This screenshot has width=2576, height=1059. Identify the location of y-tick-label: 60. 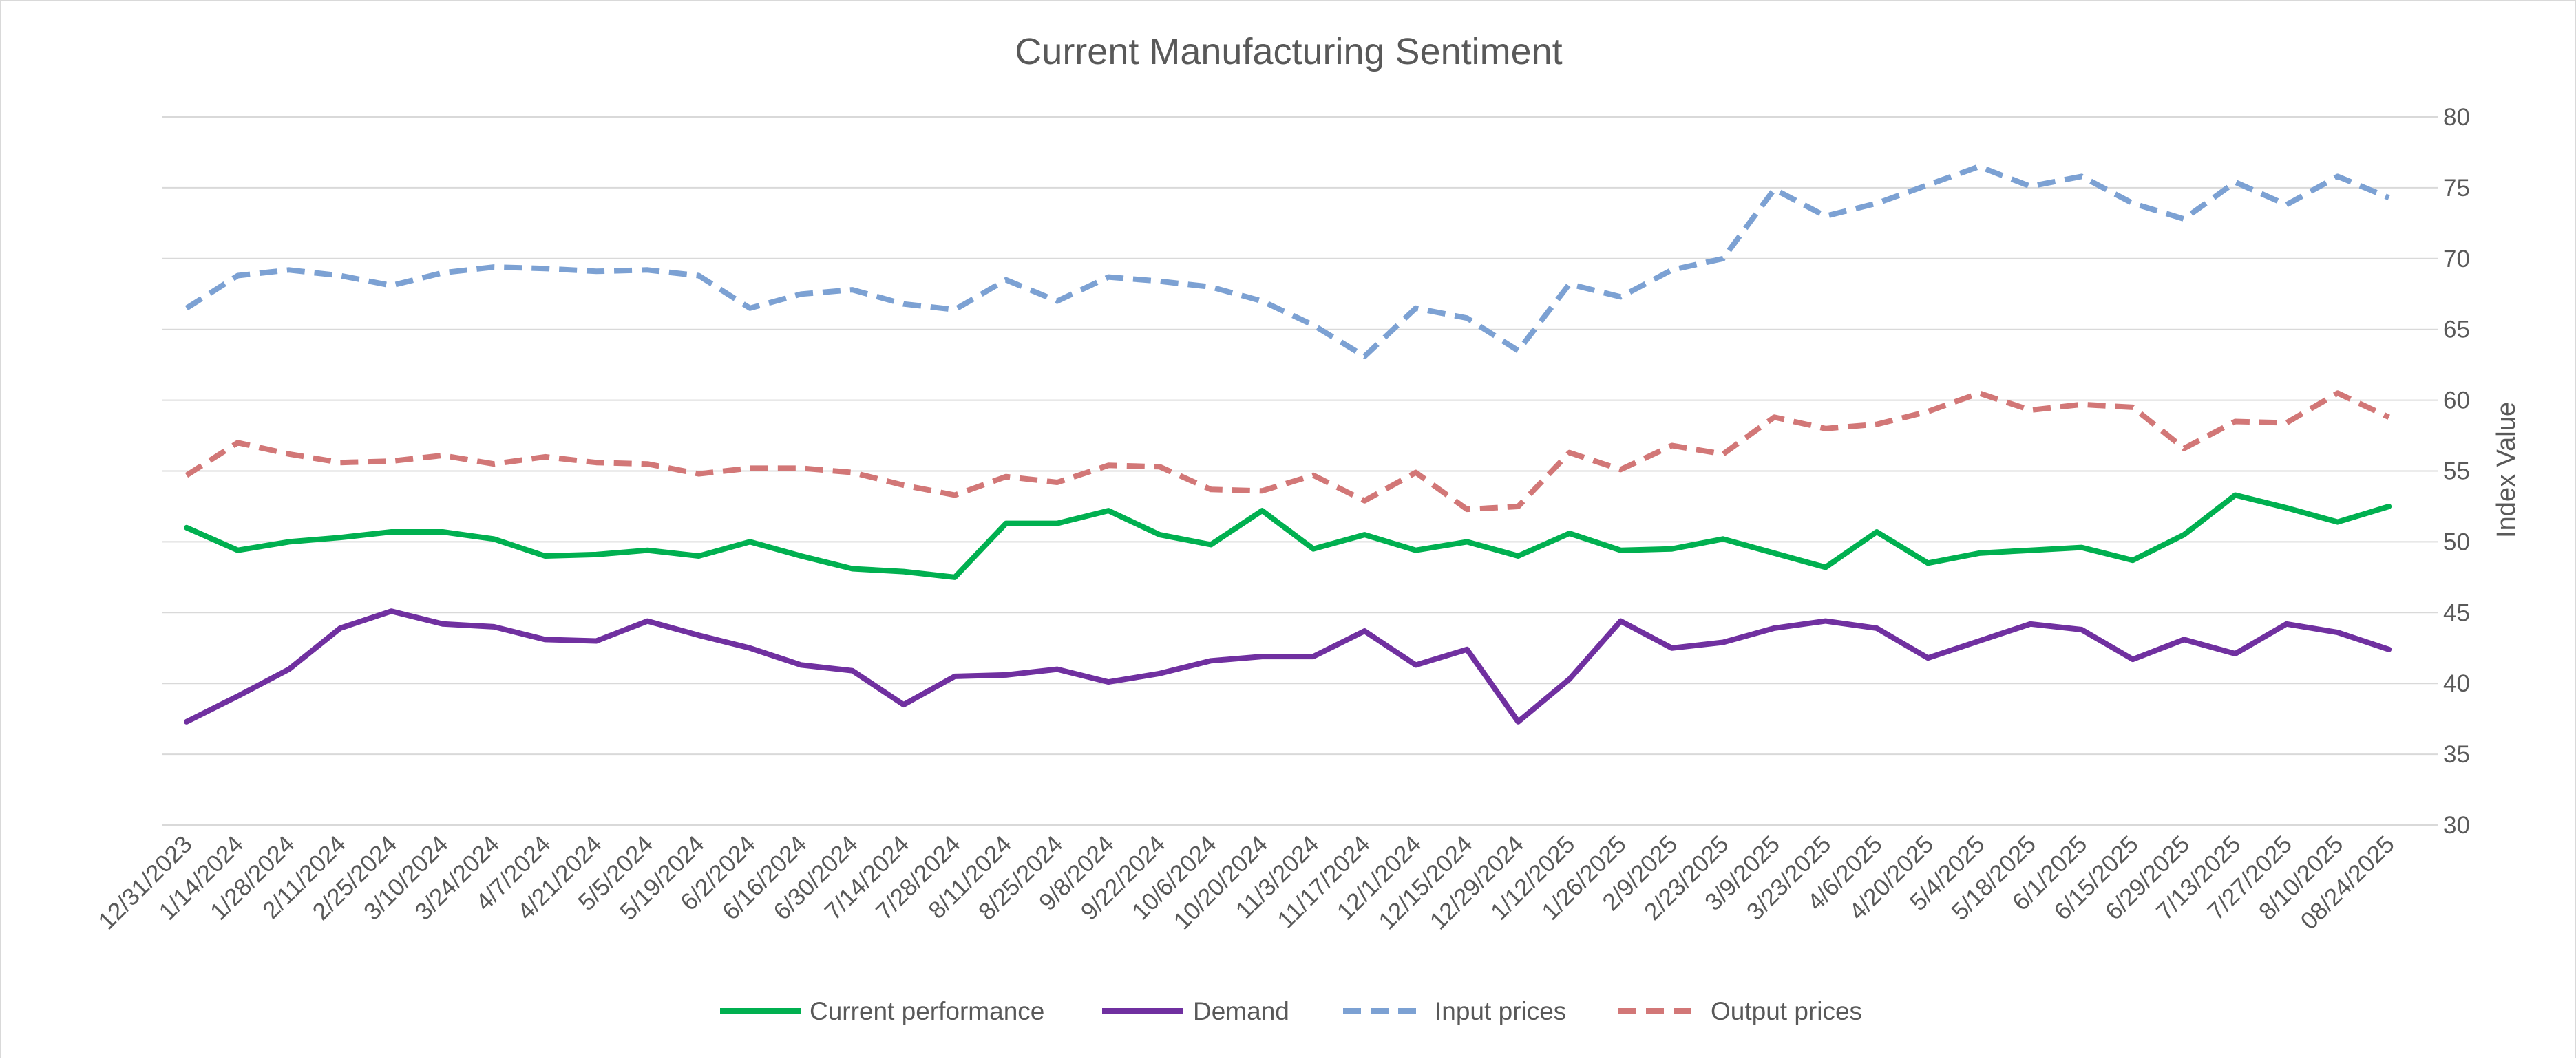
(2457, 400).